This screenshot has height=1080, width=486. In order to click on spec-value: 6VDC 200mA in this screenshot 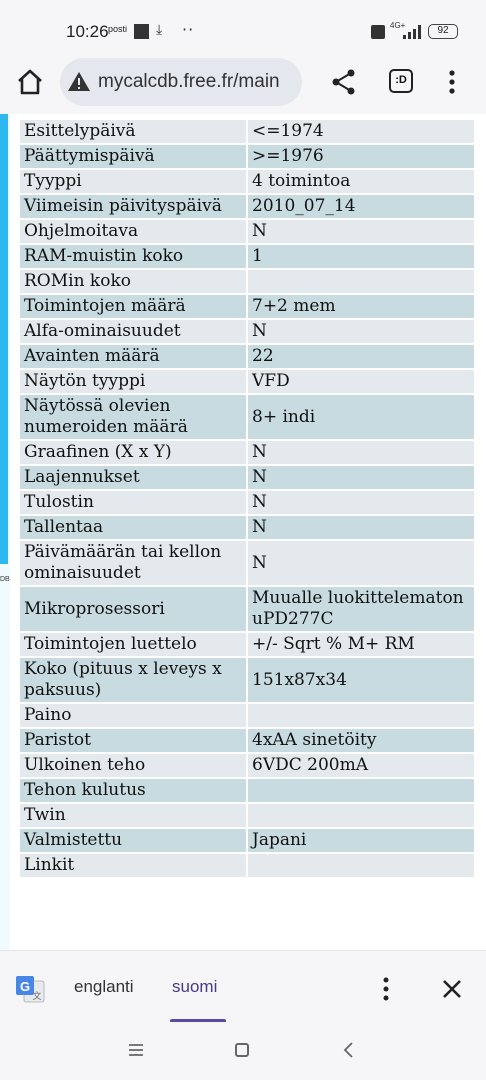, I will do `click(361, 765)`.